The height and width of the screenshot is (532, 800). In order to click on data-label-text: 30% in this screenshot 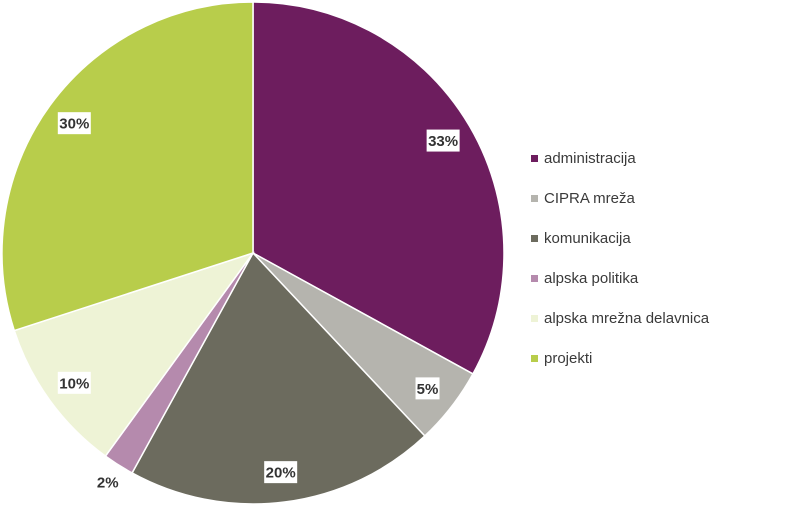, I will do `click(74, 124)`.